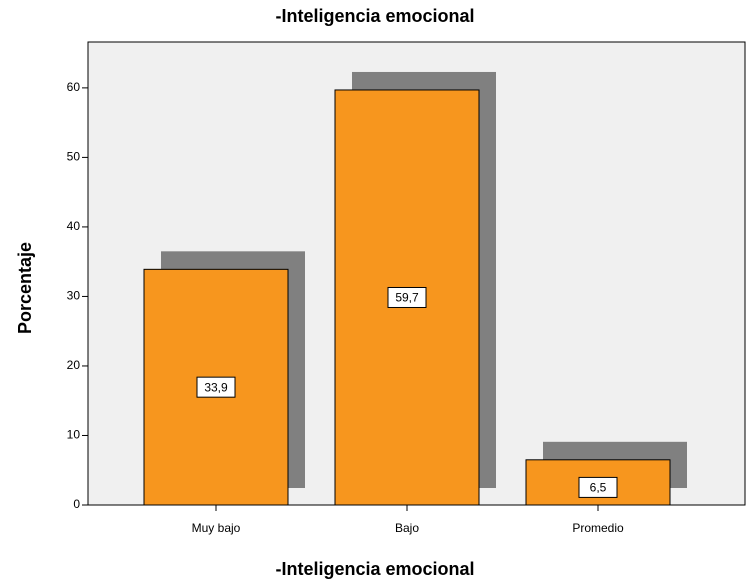  What do you see at coordinates (216, 528) in the screenshot?
I see `x-tick-label: Muy bajo` at bounding box center [216, 528].